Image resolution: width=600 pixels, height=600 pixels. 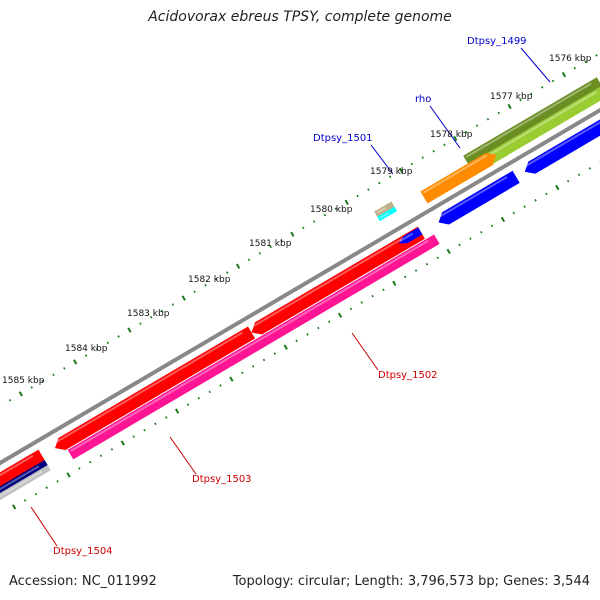 I want to click on gene-dtpsy-1499-outer, so click(x=534, y=131).